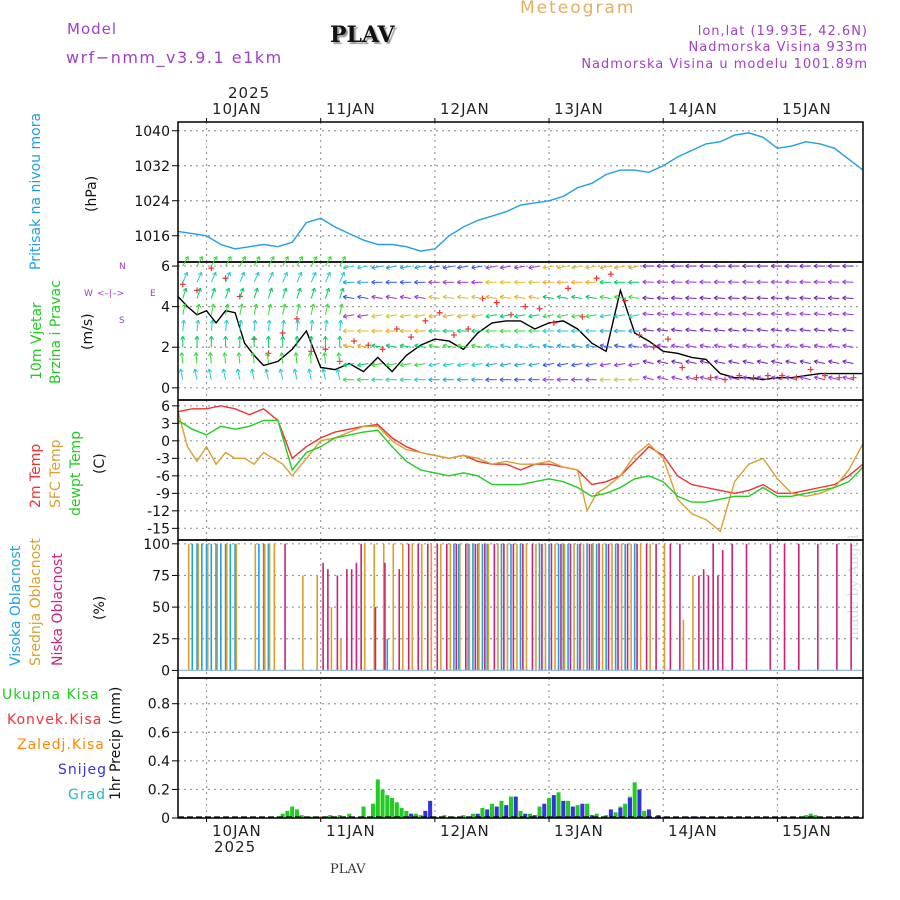  What do you see at coordinates (348, 869) in the screenshot?
I see `footer-title: PLAV` at bounding box center [348, 869].